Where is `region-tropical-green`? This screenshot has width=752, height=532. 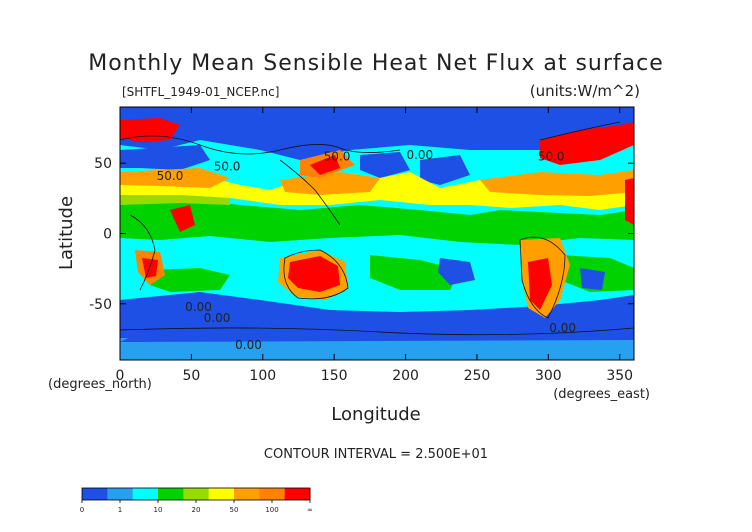
region-tropical-green is located at coordinates (377, 221).